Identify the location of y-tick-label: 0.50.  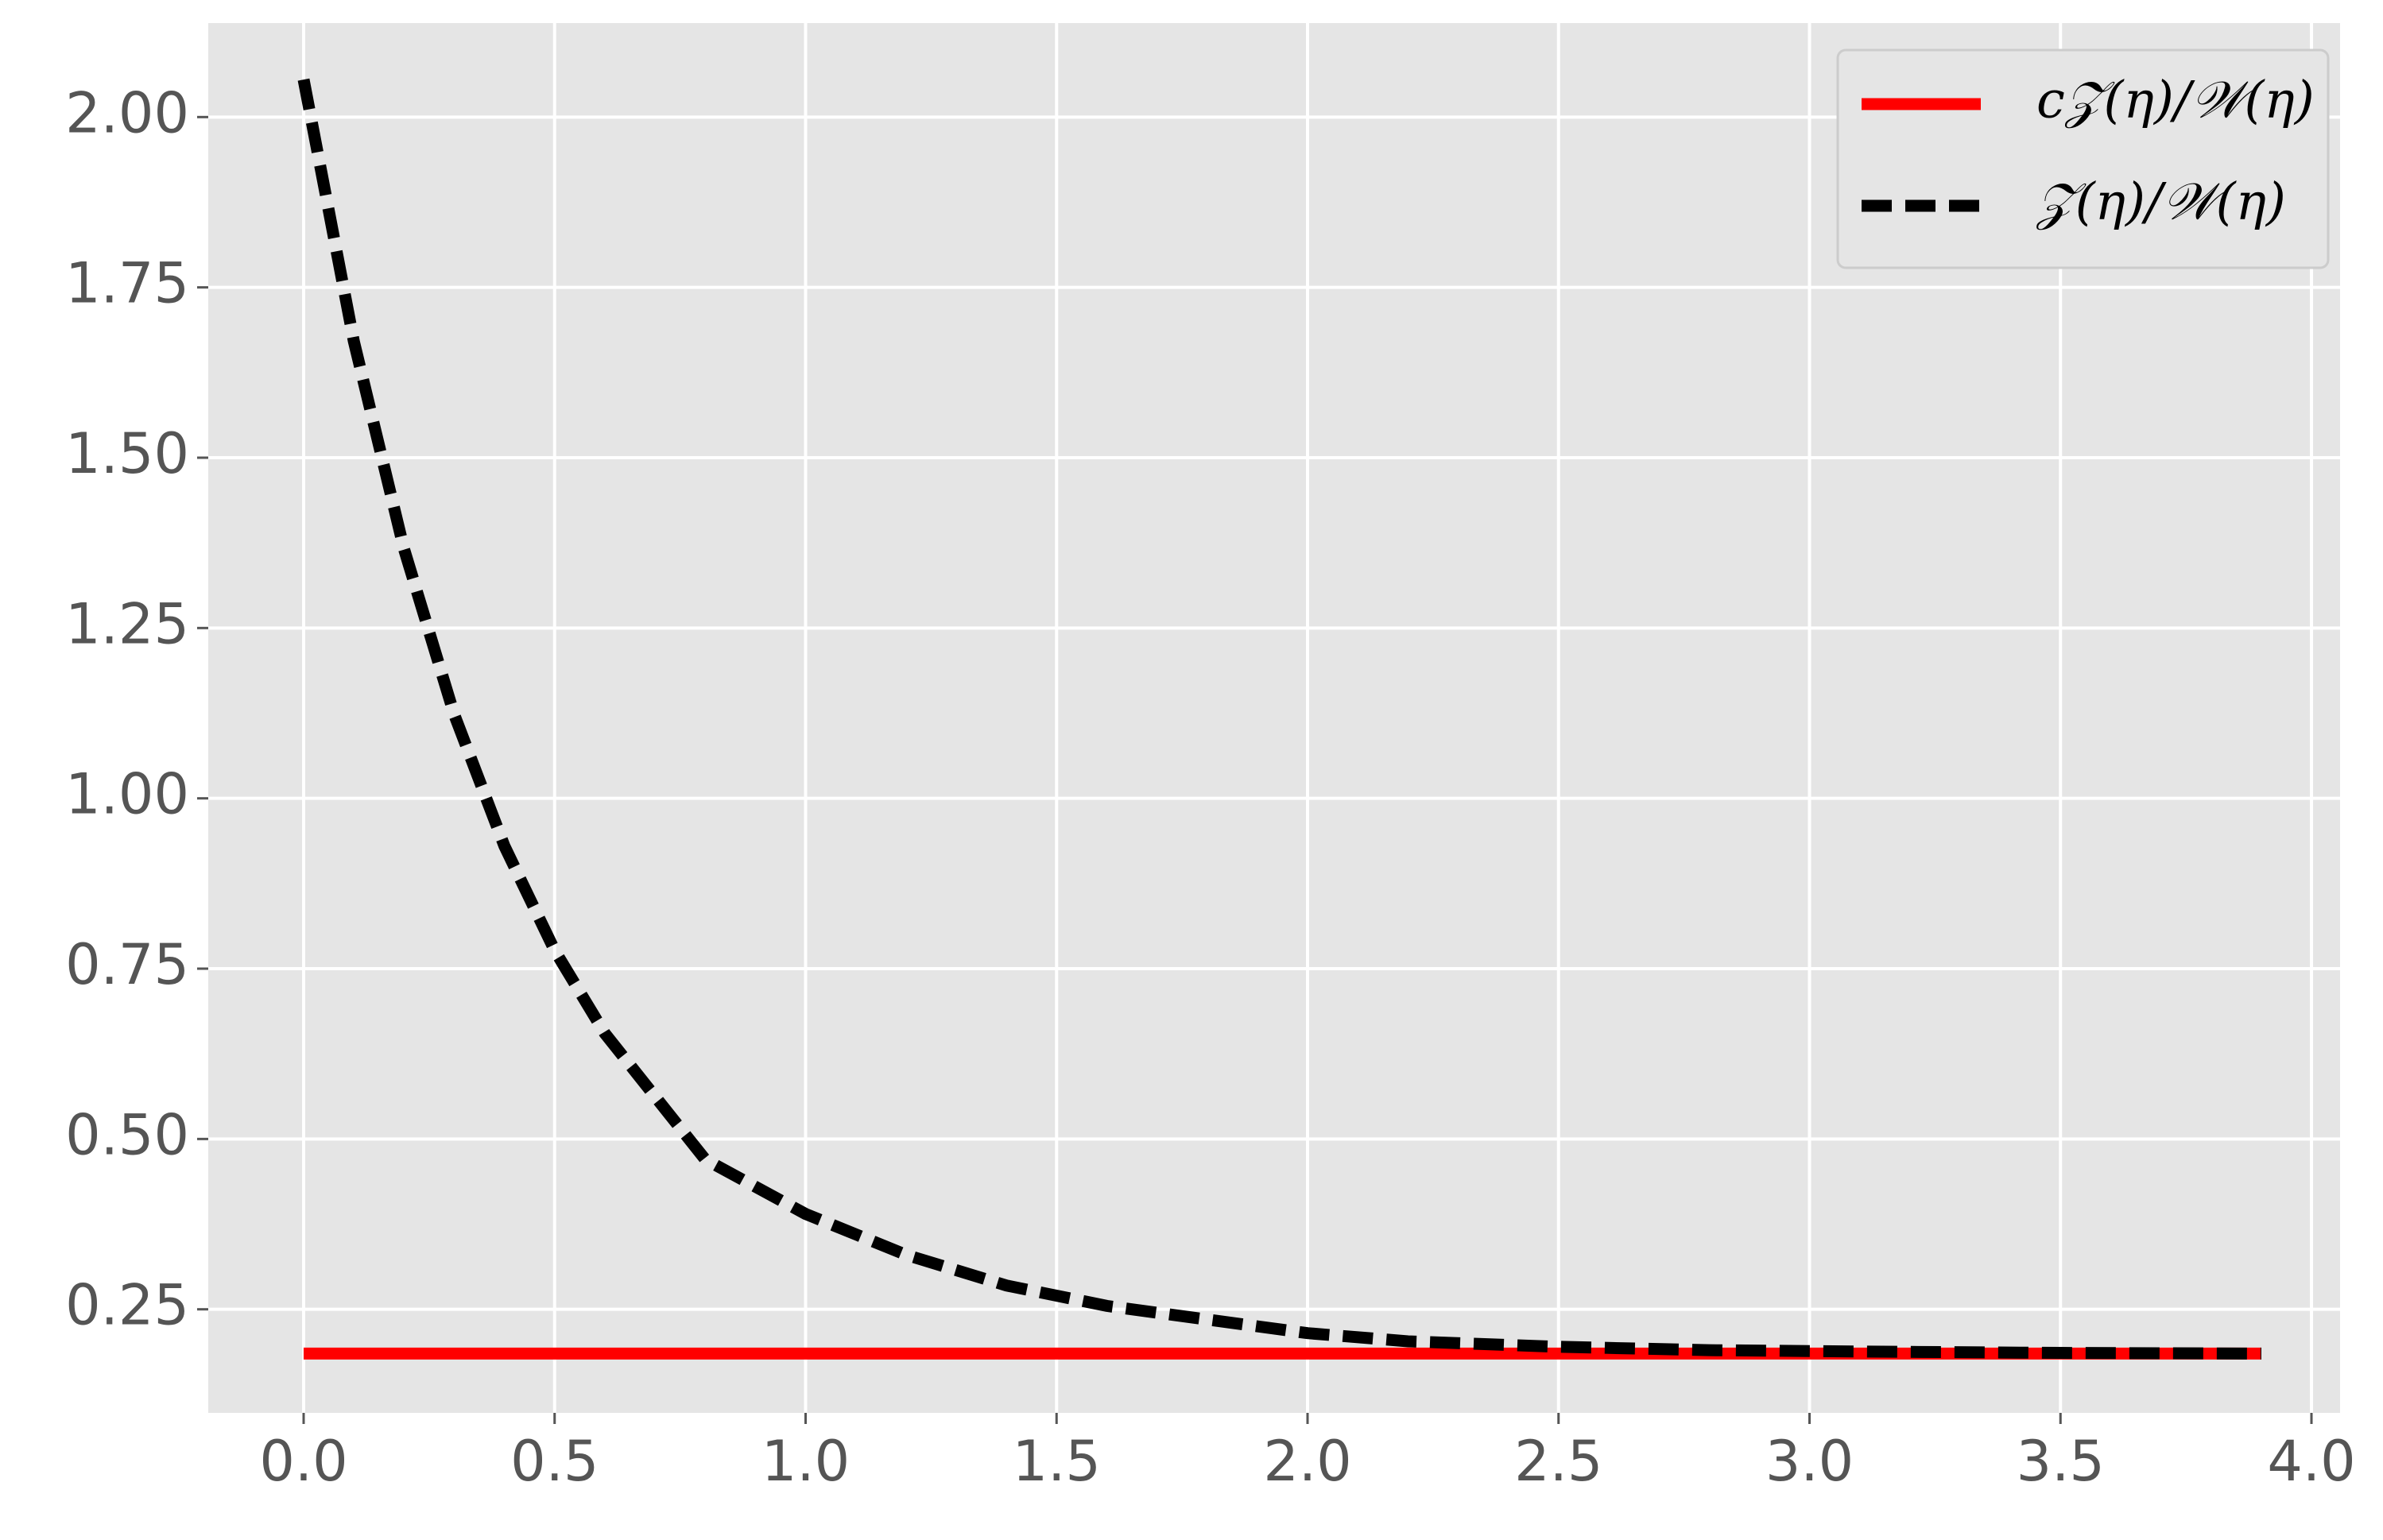
(127, 1135).